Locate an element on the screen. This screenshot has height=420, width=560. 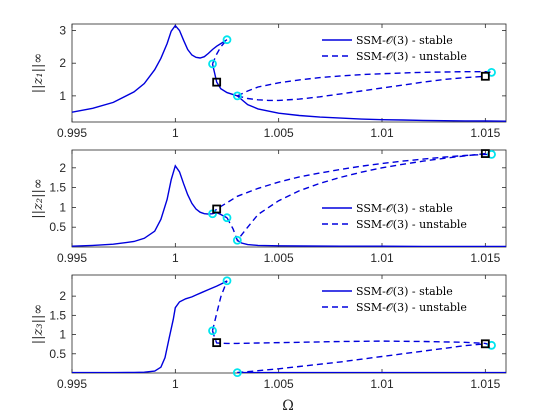
y-axis-label: ||z₂||∞ is located at coordinates (38, 198).